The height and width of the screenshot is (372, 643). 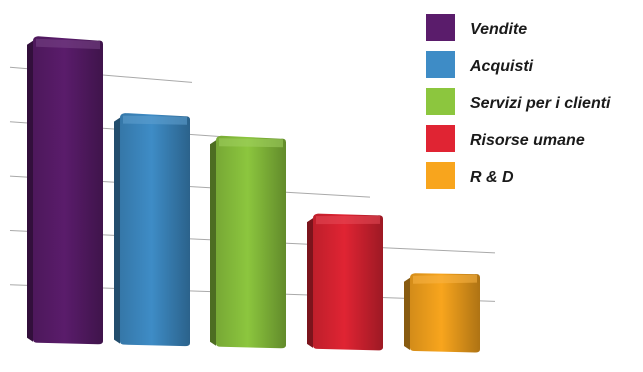 I want to click on legend-label: Vendite, so click(x=498, y=29).